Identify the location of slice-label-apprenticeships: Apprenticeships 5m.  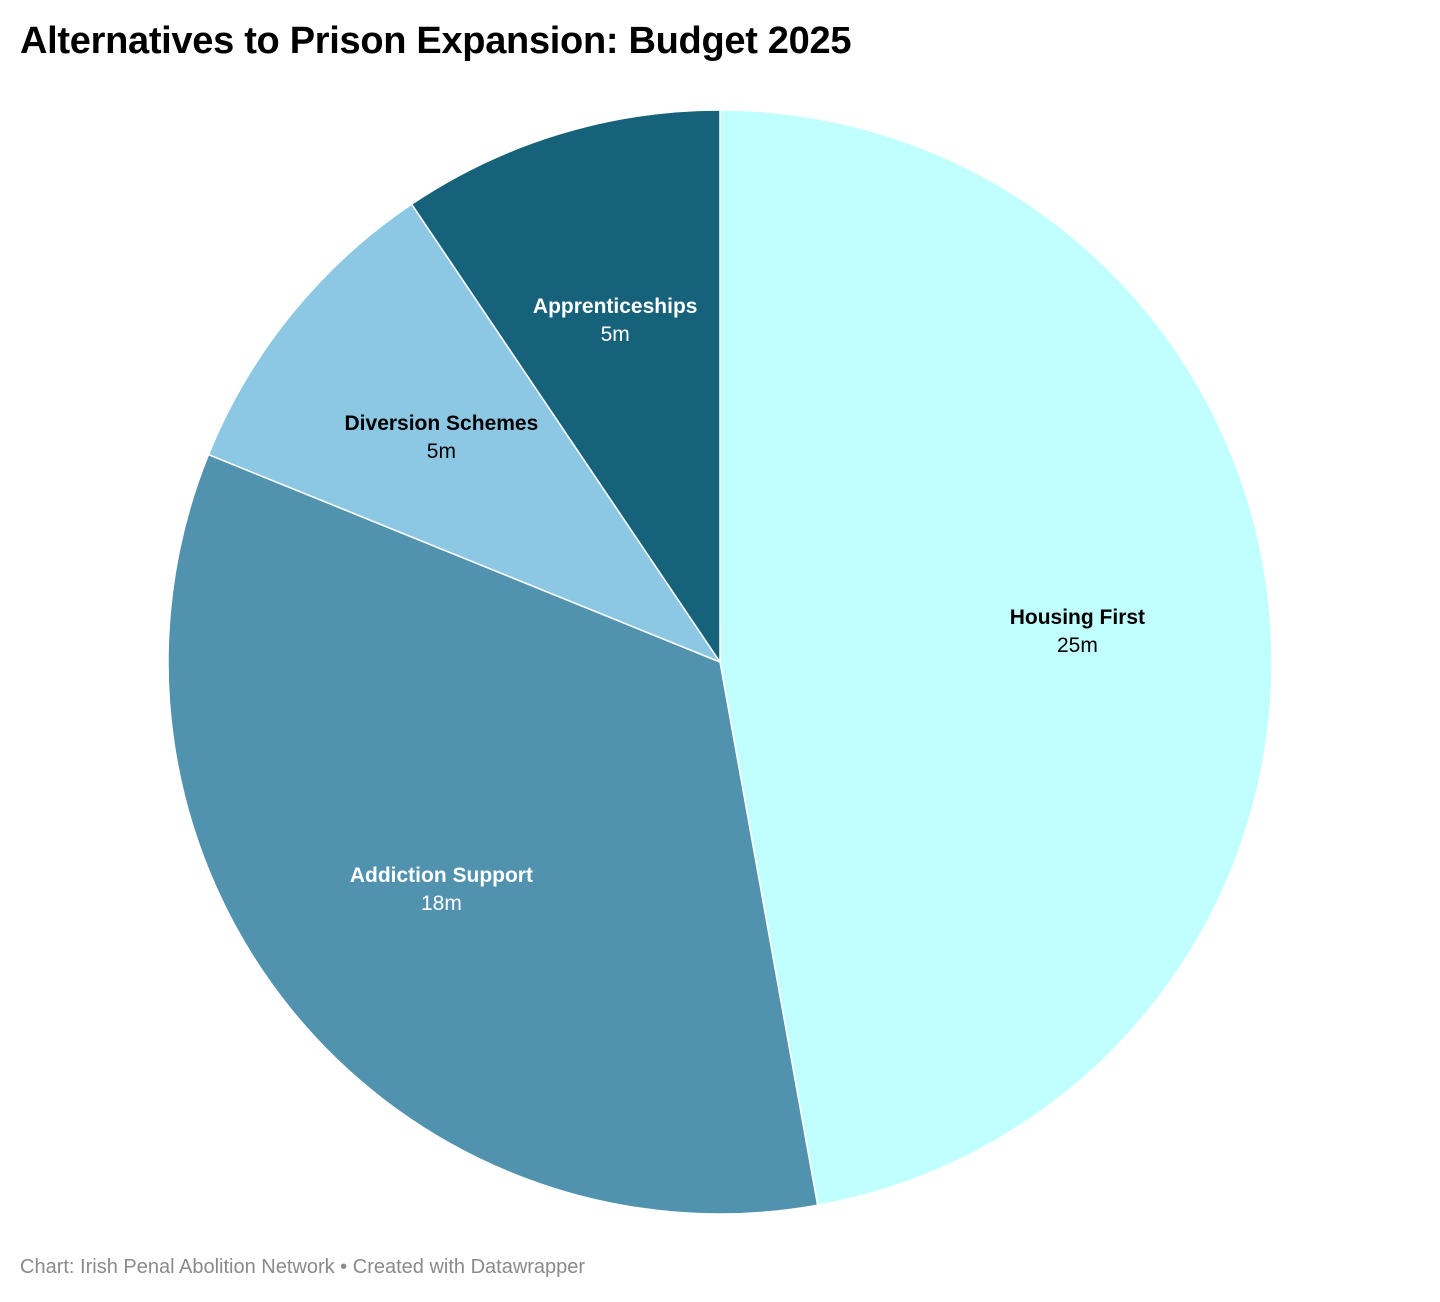
(615, 320).